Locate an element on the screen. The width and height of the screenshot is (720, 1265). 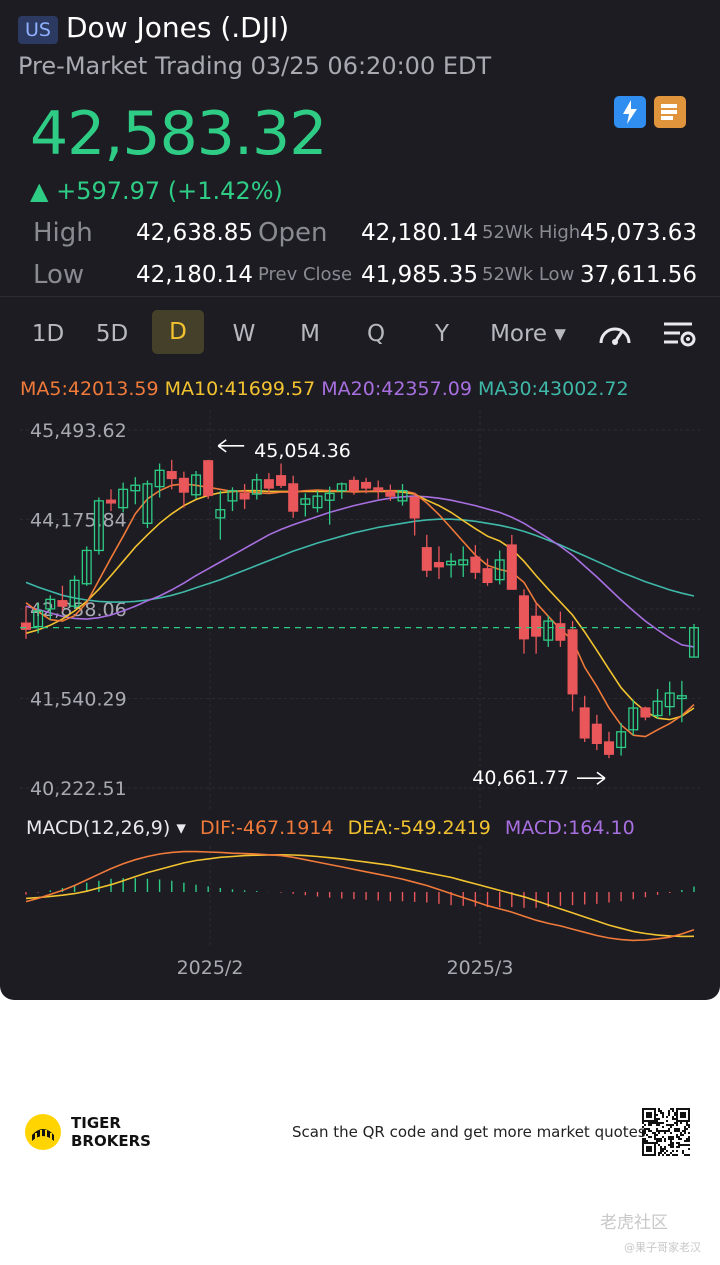
period-more-dropdown: More ▾ is located at coordinates (528, 334).